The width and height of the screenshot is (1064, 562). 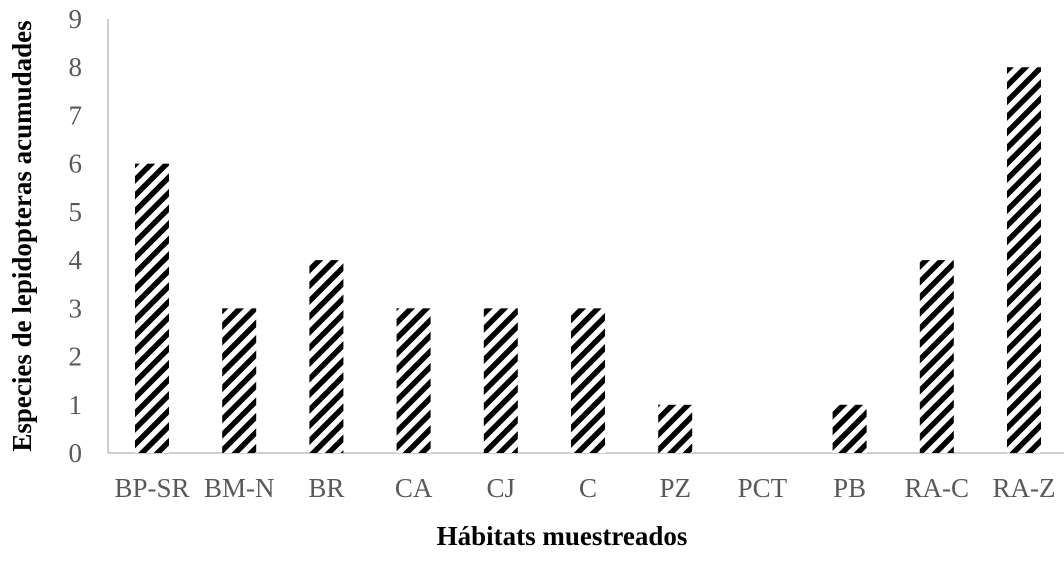 What do you see at coordinates (1024, 488) in the screenshot?
I see `x-tick-label-ra-z: RA-Z` at bounding box center [1024, 488].